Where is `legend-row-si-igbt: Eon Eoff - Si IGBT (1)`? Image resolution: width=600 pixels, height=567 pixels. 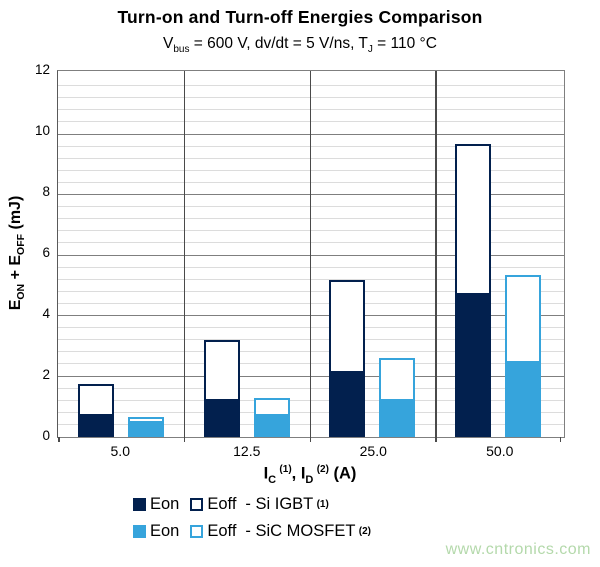 legend-row-si-igbt: Eon Eoff - Si IGBT (1) is located at coordinates (252, 504).